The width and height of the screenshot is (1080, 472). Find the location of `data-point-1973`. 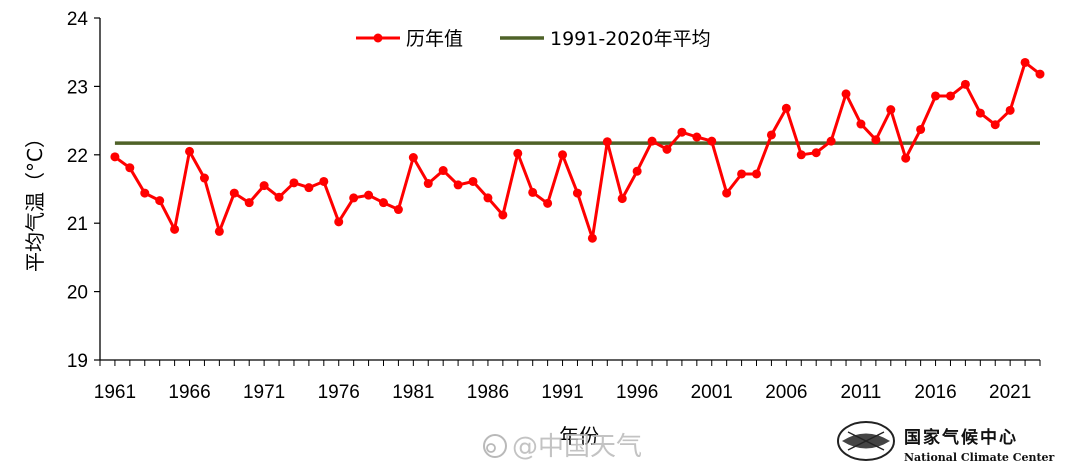

data-point-1973 is located at coordinates (294, 183).